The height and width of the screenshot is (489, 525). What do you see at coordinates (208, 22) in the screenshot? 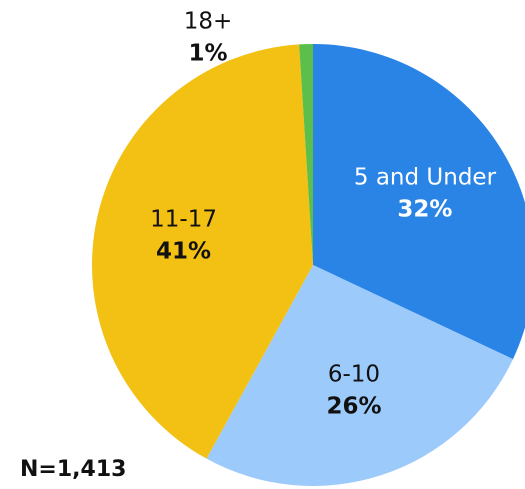
I see `slice-label: 18+` at bounding box center [208, 22].